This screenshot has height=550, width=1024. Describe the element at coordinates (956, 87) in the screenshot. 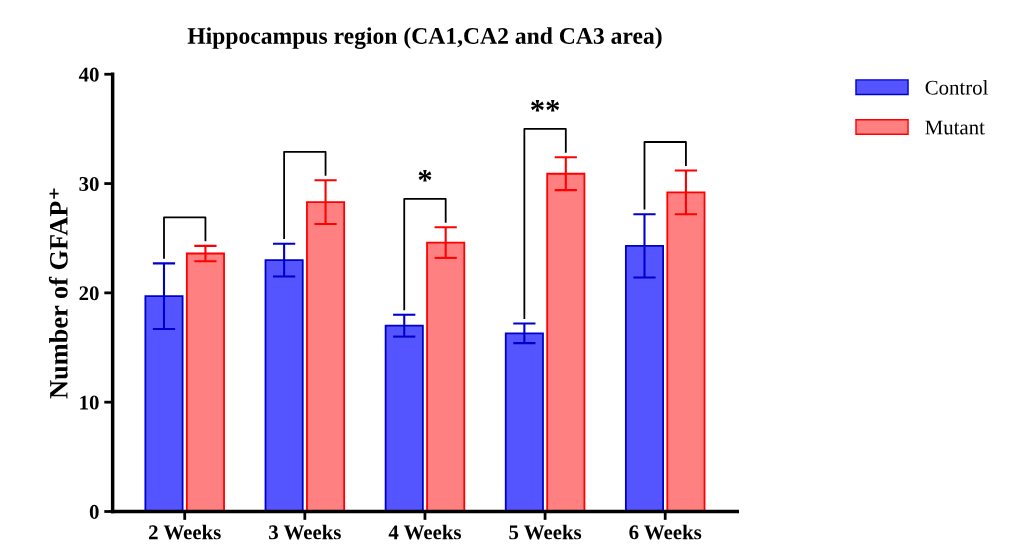

I see `legend-label: Control` at that location.